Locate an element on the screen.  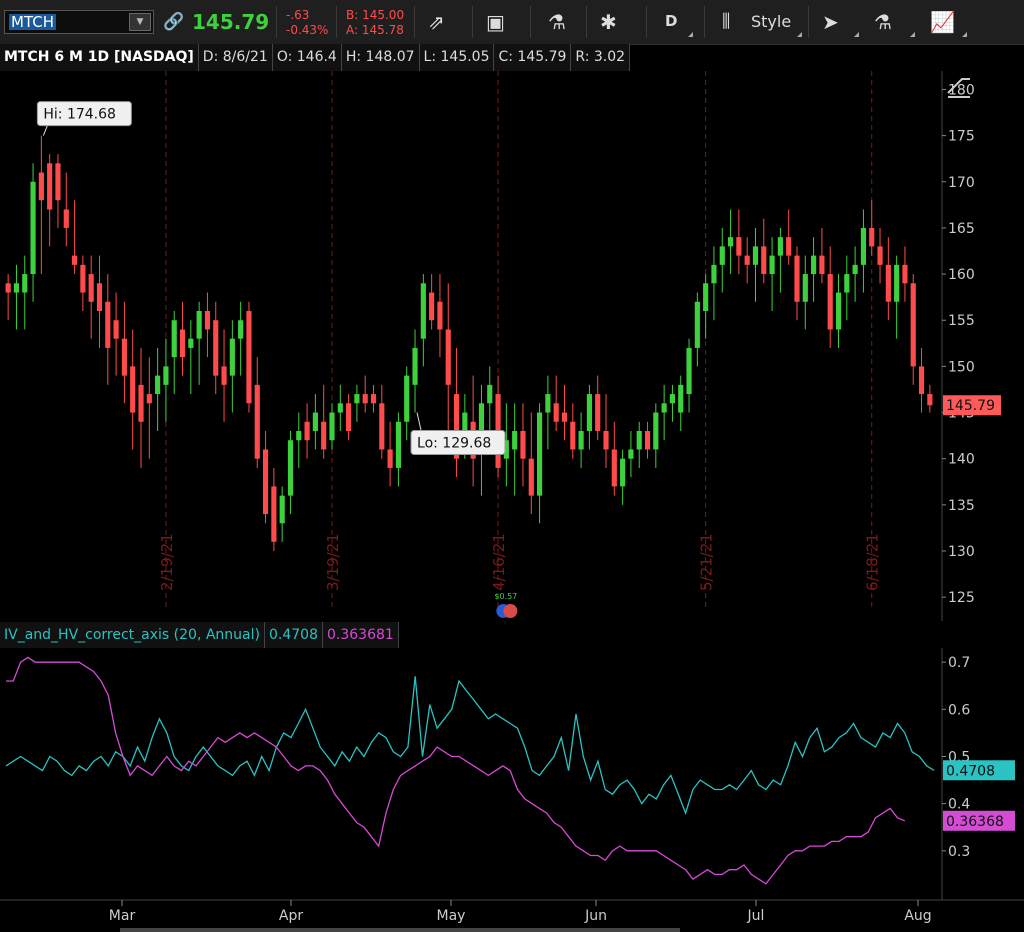
dividend-label: $0.57 is located at coordinates (505, 596).